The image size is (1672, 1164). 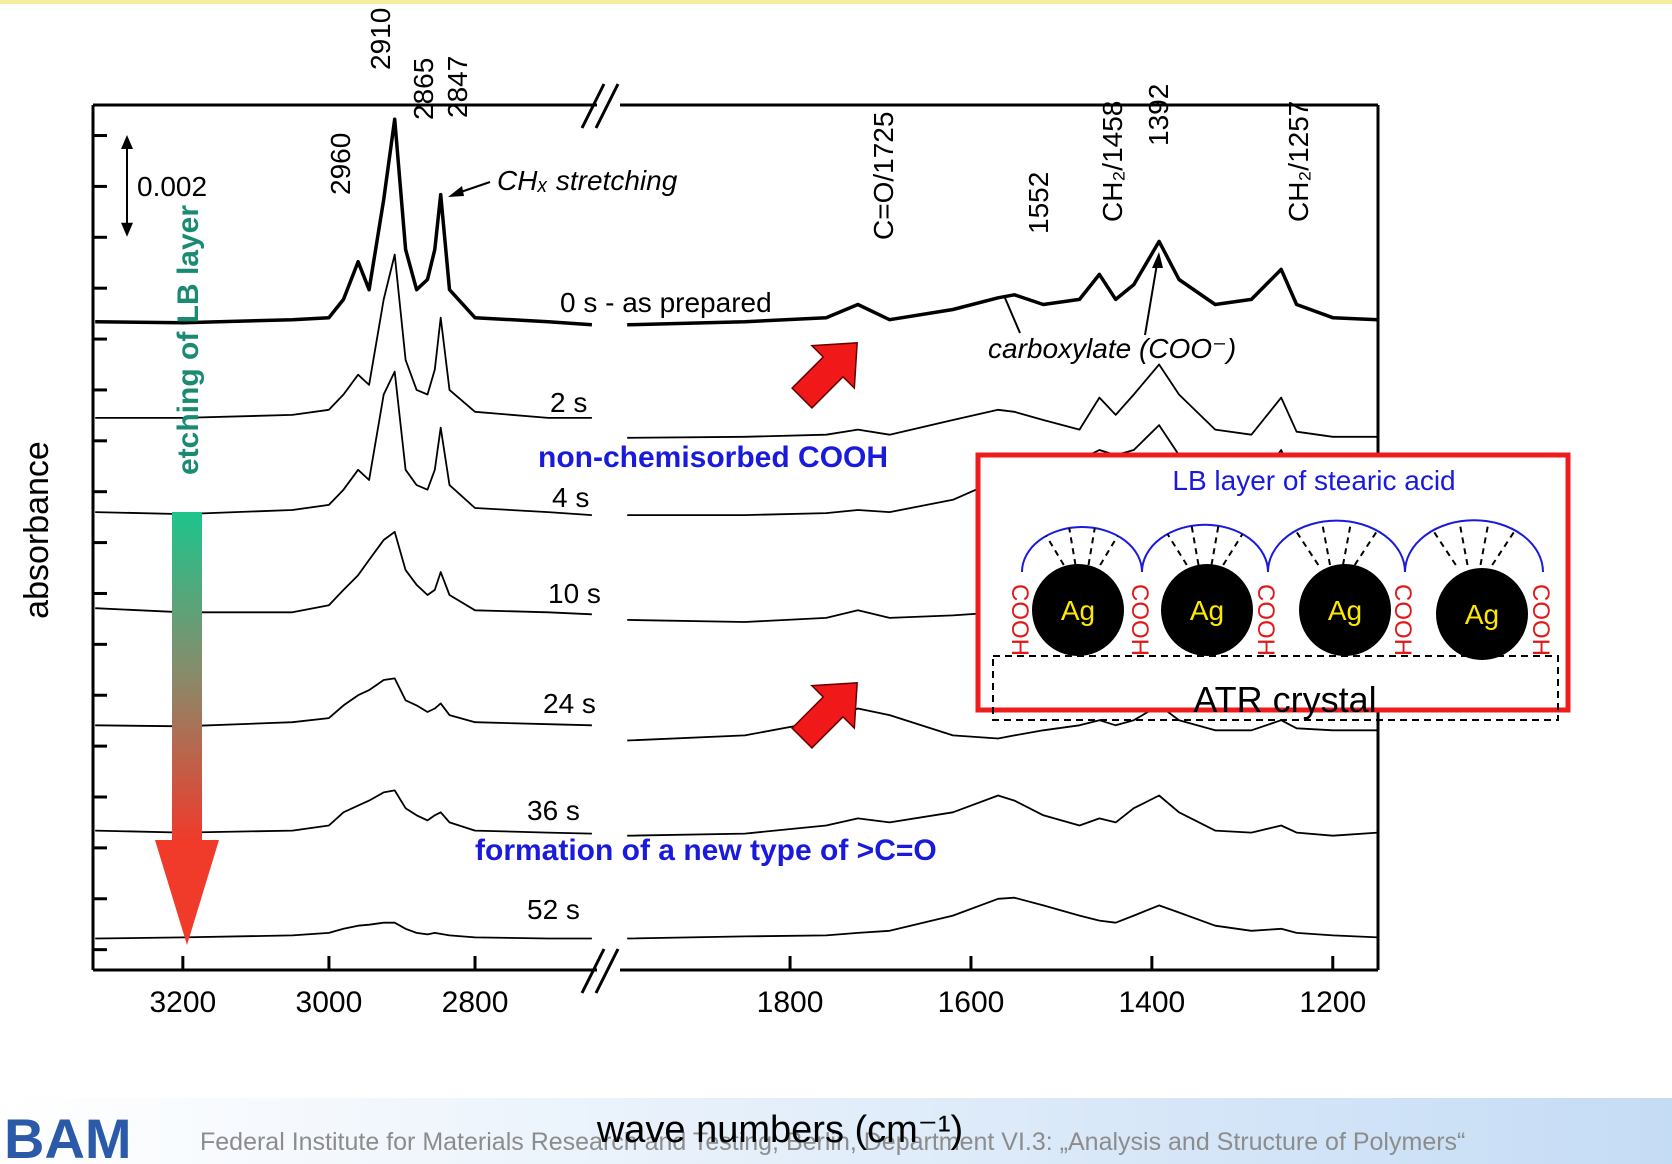 What do you see at coordinates (68, 1135) in the screenshot?
I see `footer-logo: BAM` at bounding box center [68, 1135].